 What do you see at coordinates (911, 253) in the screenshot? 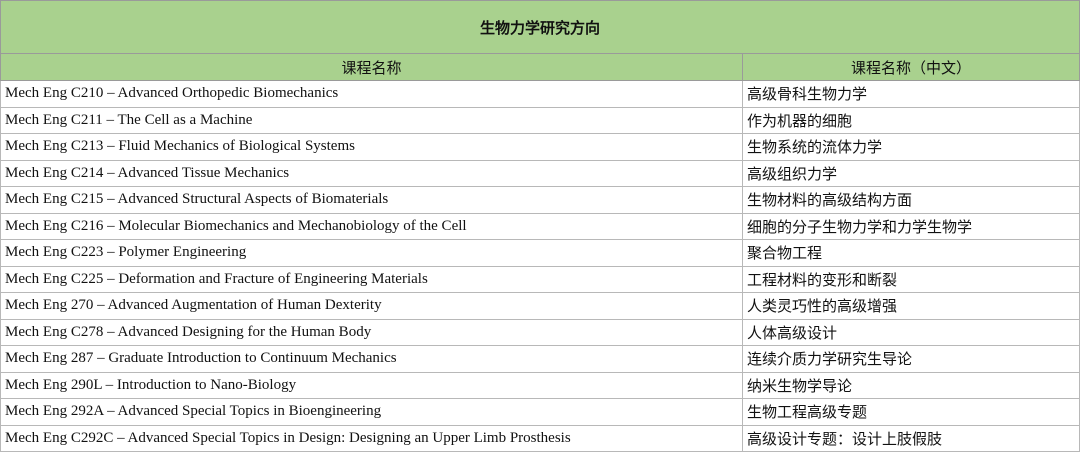
I see `course-name-zh: 聚合物工程` at bounding box center [911, 253].